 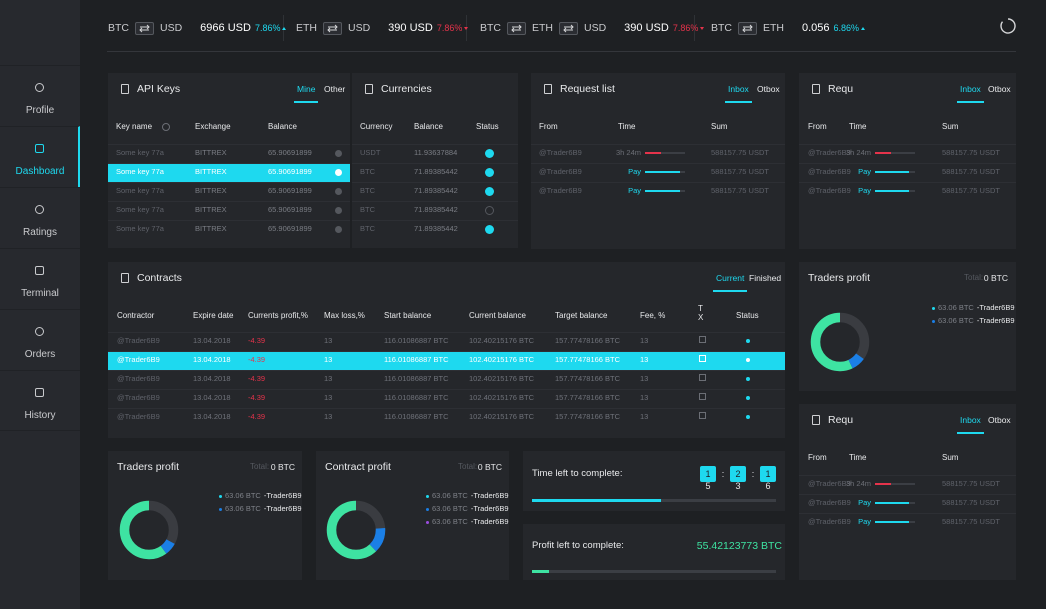 What do you see at coordinates (213, 315) in the screenshot?
I see `column-header: Expire date` at bounding box center [213, 315].